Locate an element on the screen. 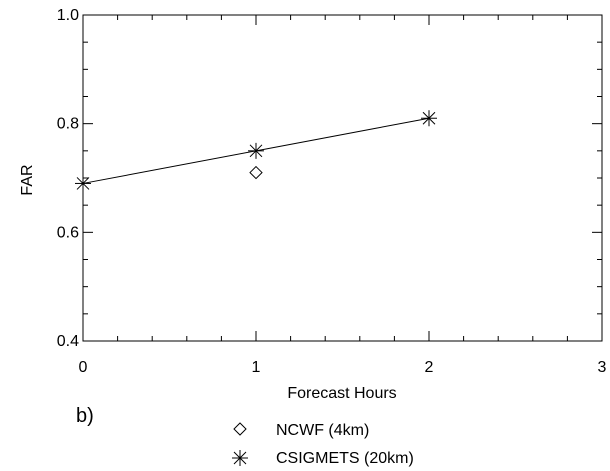 Image resolution: width=610 pixels, height=471 pixels. y-tick-label: 1.0 is located at coordinates (68, 15).